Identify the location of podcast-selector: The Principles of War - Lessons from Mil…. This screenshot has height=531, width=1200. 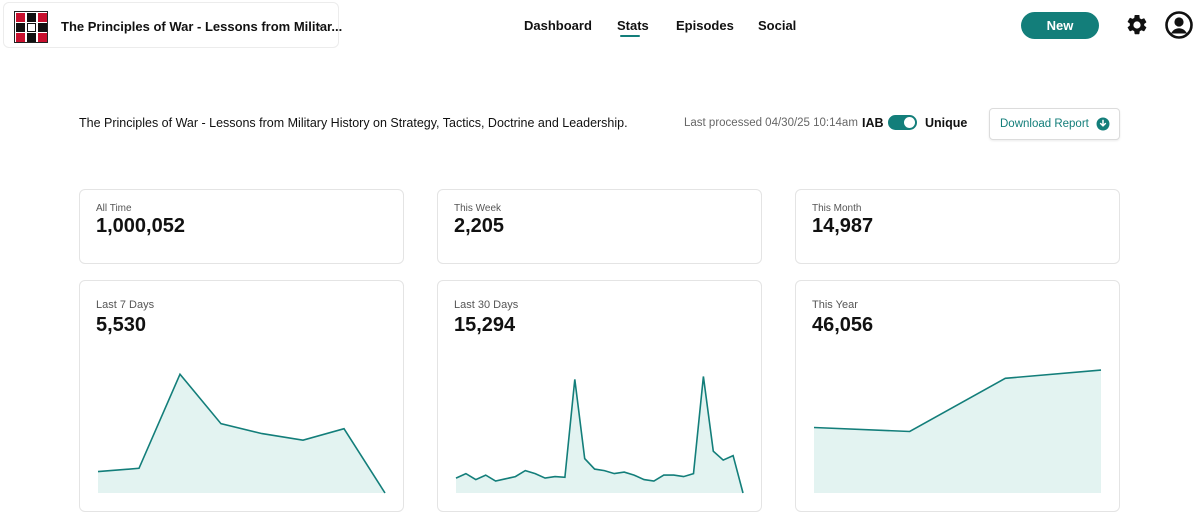
(173, 25).